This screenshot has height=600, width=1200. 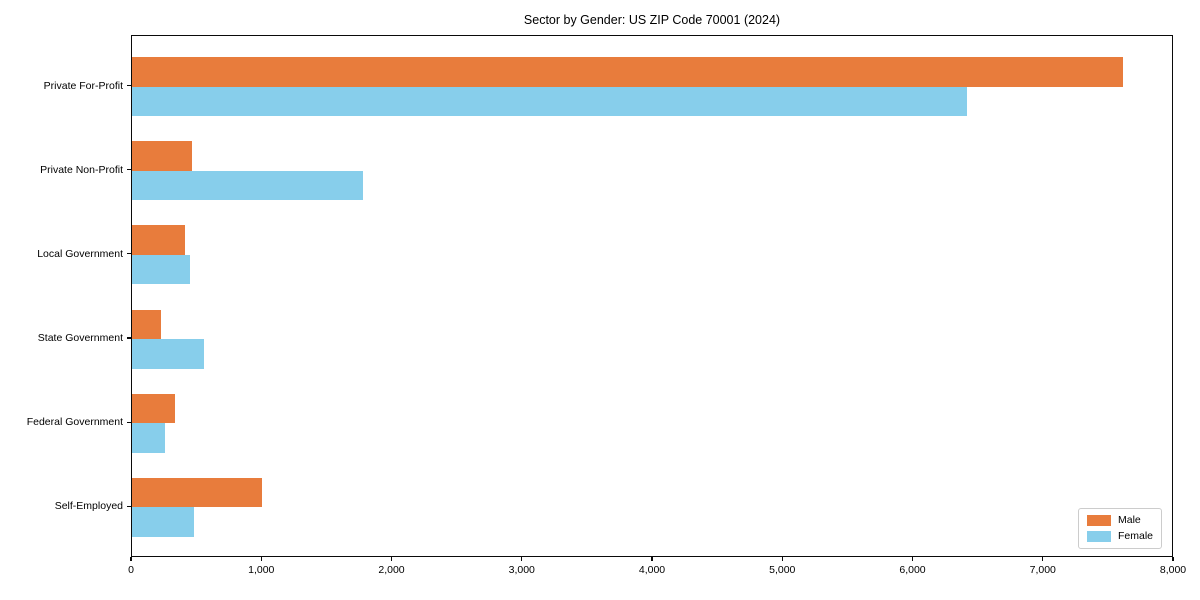 What do you see at coordinates (80, 338) in the screenshot?
I see `y-tick-label-state-government: State Government` at bounding box center [80, 338].